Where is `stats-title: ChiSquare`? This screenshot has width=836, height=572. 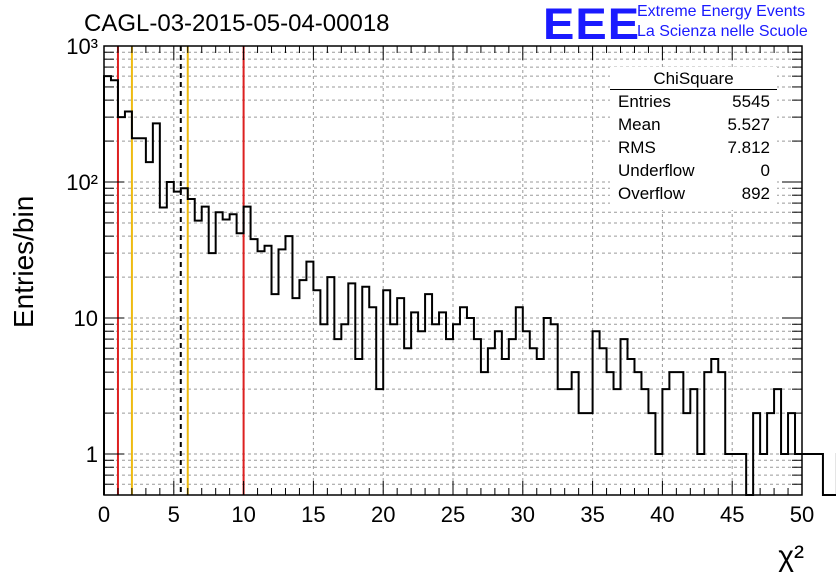
stats-title: ChiSquare is located at coordinates (693, 78).